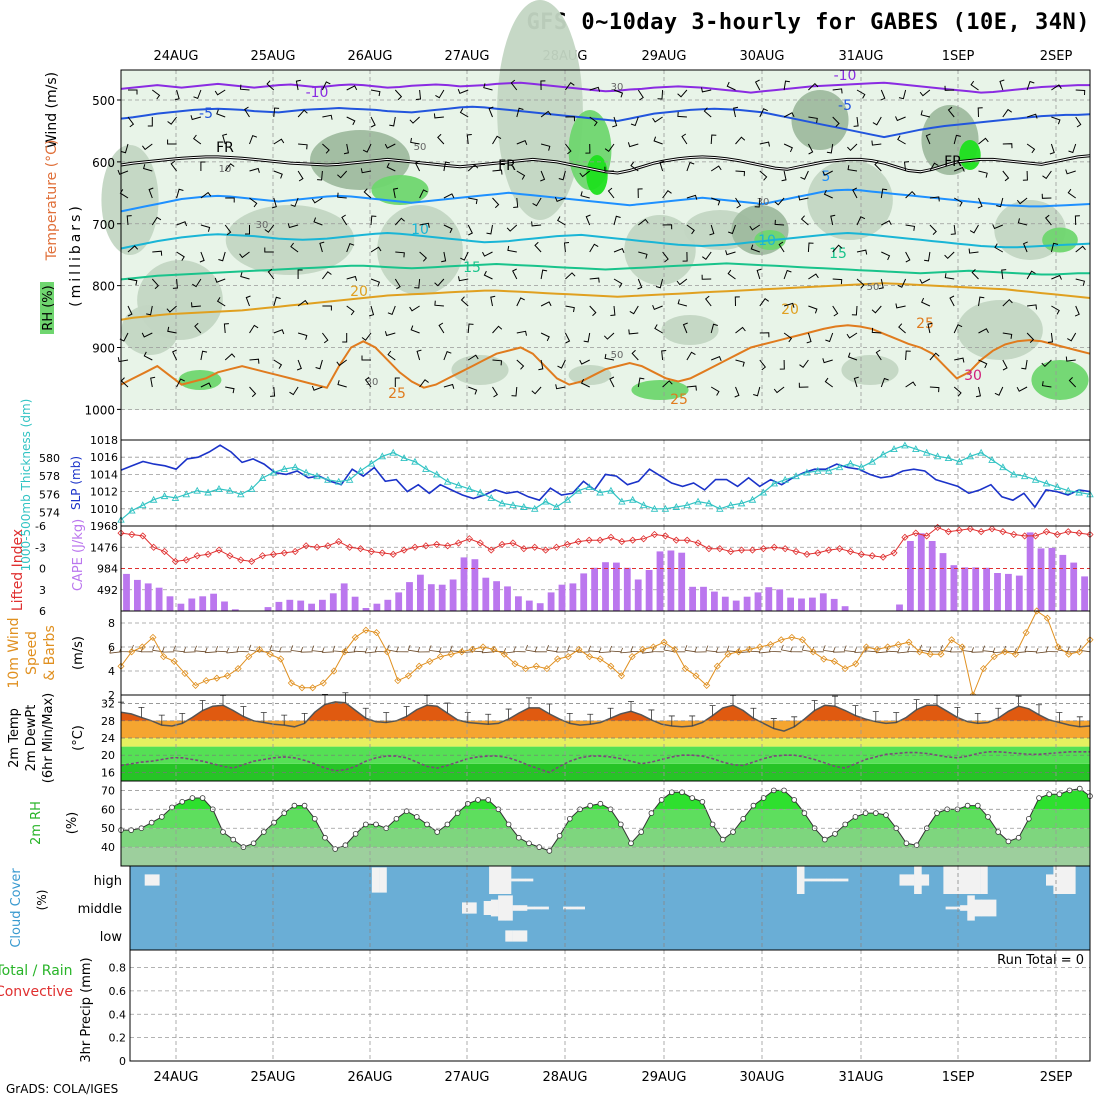 The height and width of the screenshot is (1100, 1100). Describe the element at coordinates (574, 908) in the screenshot. I see `cloud-cell-middle` at that location.